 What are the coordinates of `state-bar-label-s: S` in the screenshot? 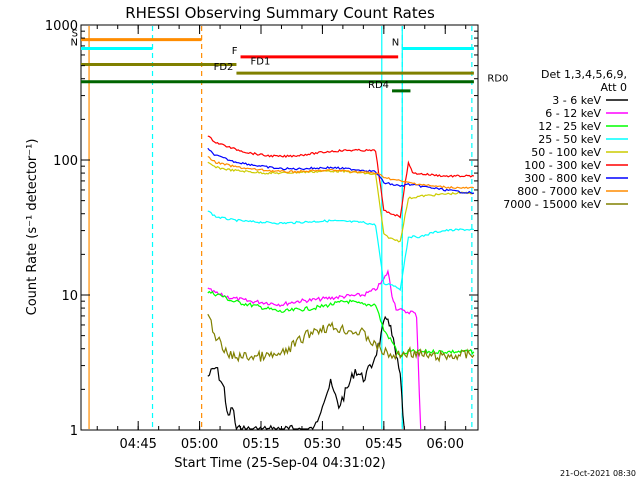 It's located at (75, 34).